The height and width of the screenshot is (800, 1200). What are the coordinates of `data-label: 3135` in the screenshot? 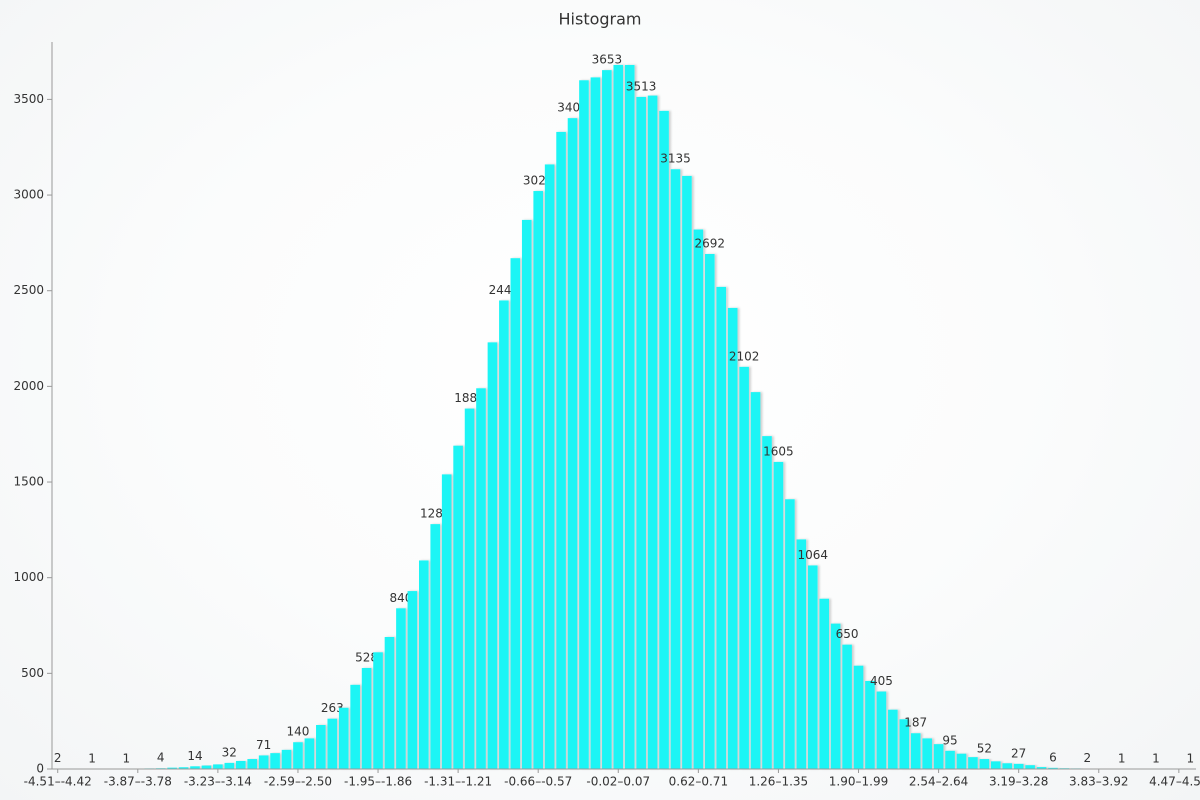 It's located at (675, 159).